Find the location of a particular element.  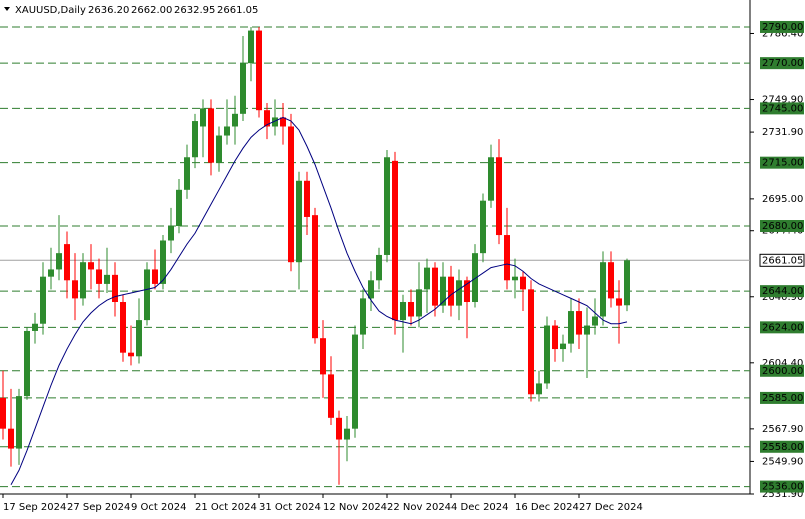

level-label: 2680.00 is located at coordinates (782, 226).